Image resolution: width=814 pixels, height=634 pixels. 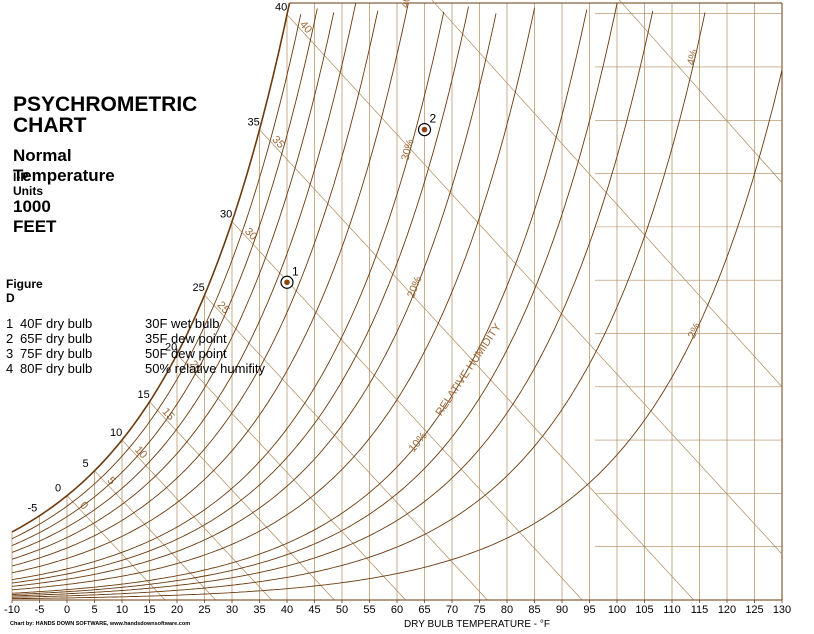 What do you see at coordinates (232, 610) in the screenshot?
I see `x-tick-label: 30` at bounding box center [232, 610].